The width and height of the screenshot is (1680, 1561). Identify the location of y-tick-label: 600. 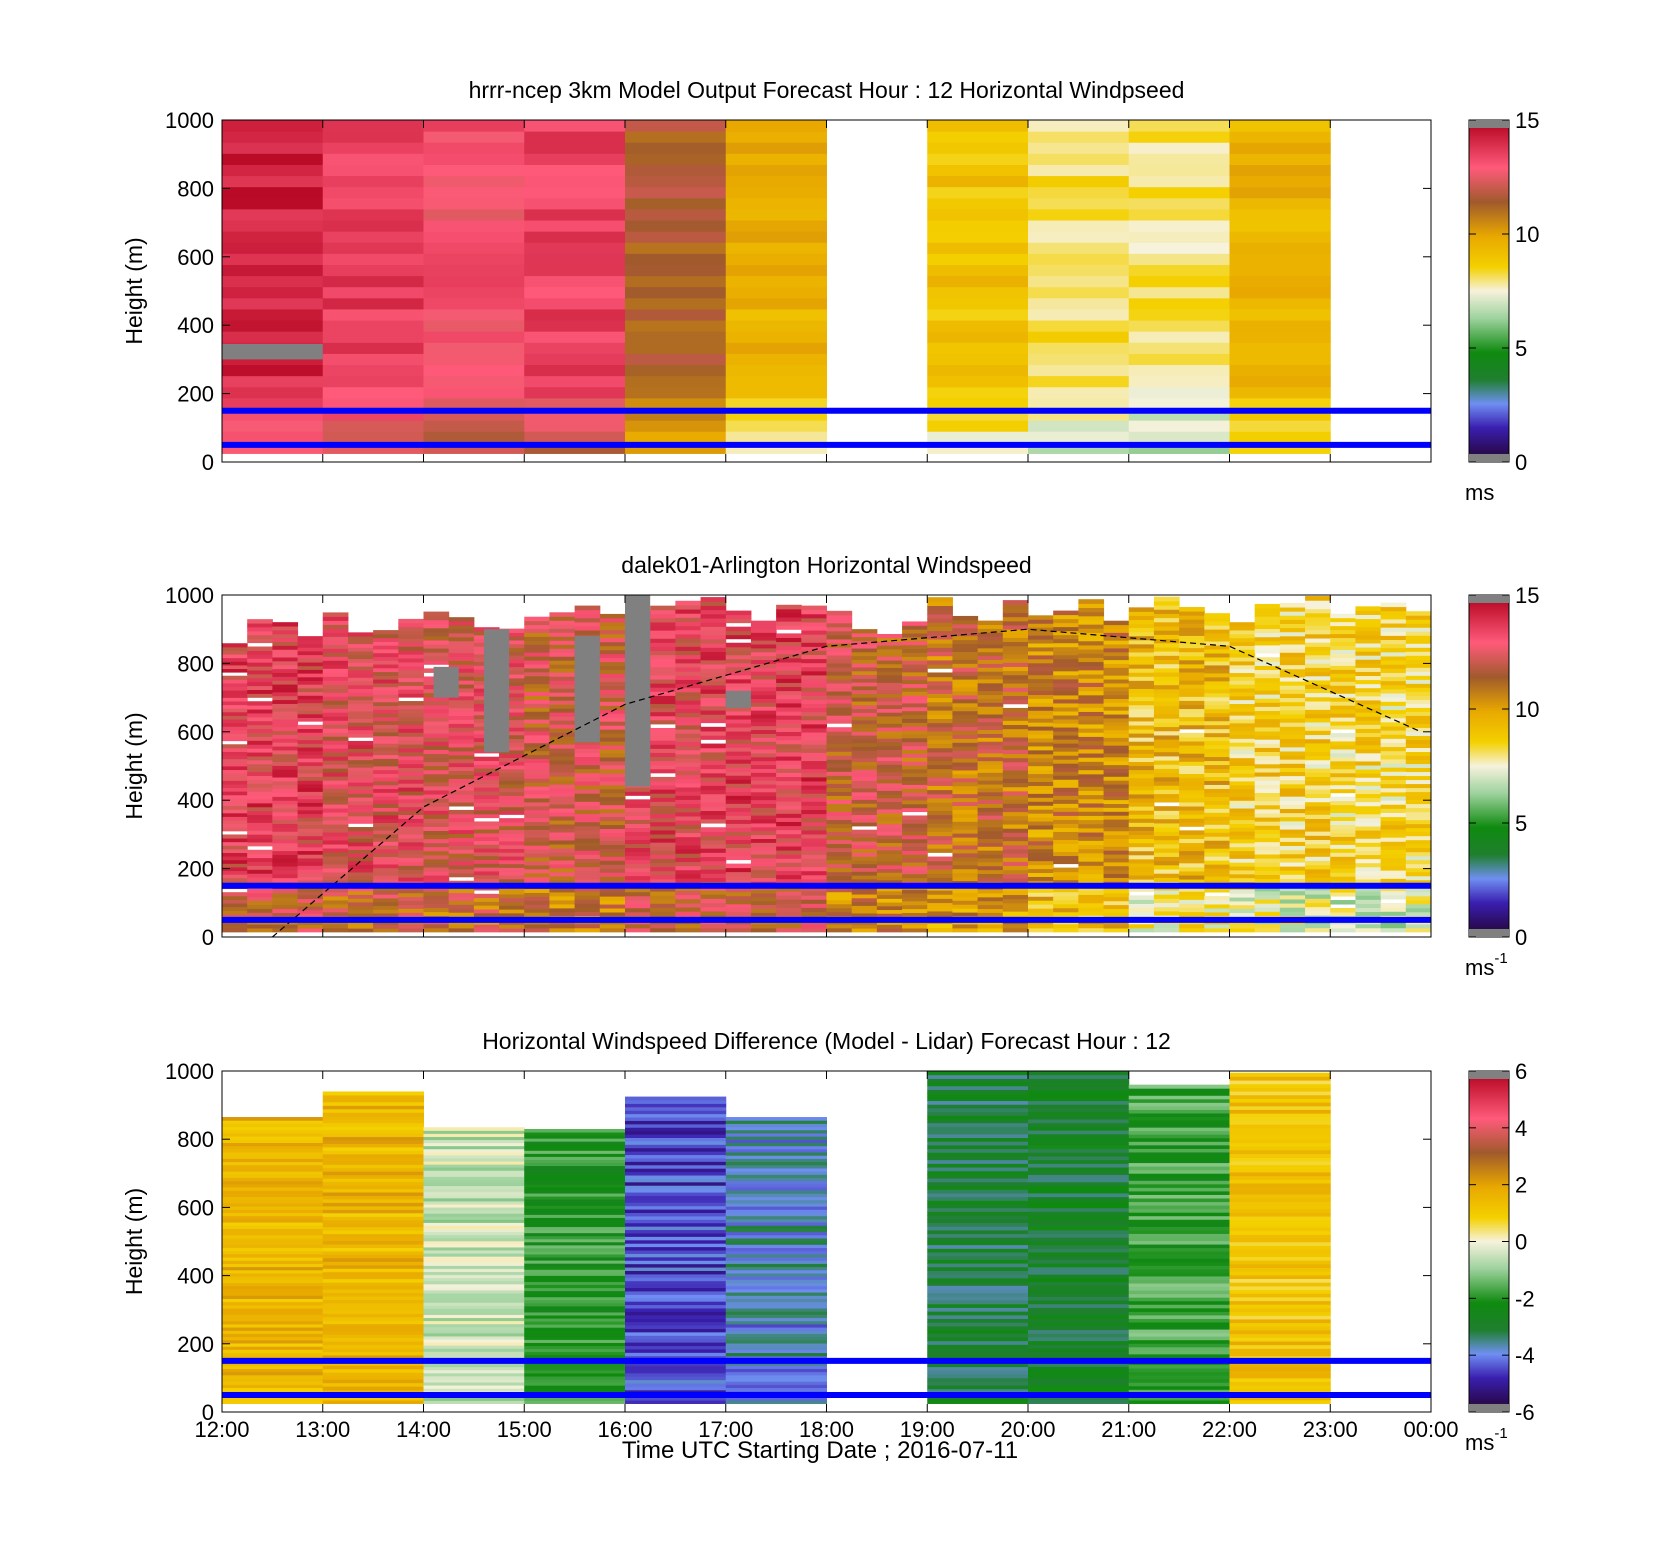
(195, 257).